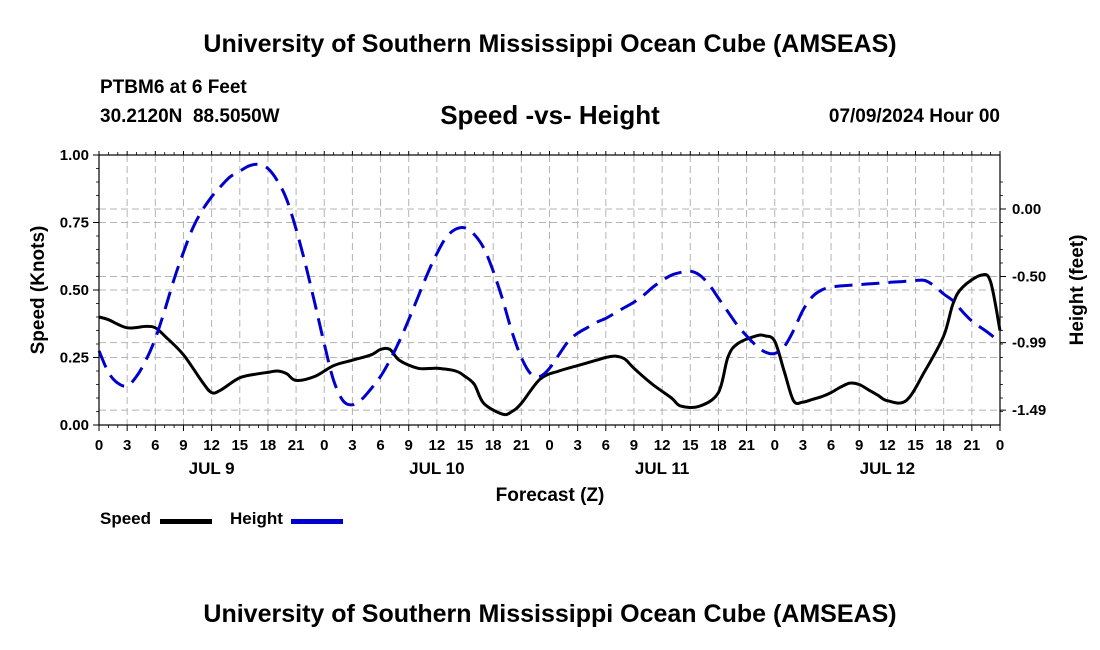 The image size is (1100, 650). What do you see at coordinates (256, 518) in the screenshot?
I see `legend-height-label: Height` at bounding box center [256, 518].